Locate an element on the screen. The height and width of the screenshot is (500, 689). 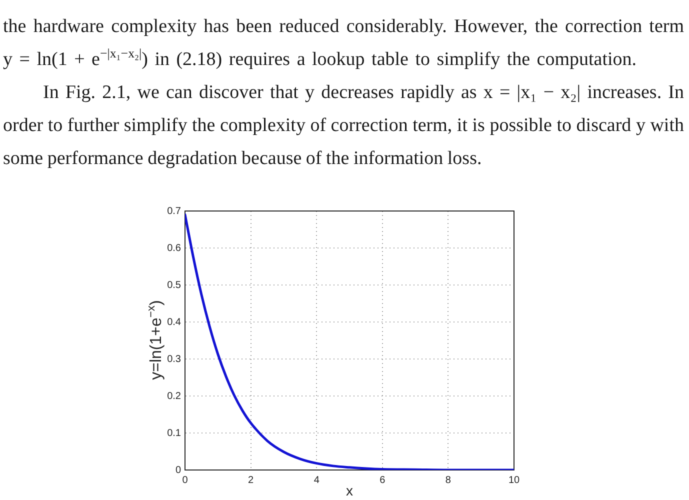
y-tick-label: 0 is located at coordinates (178, 470).